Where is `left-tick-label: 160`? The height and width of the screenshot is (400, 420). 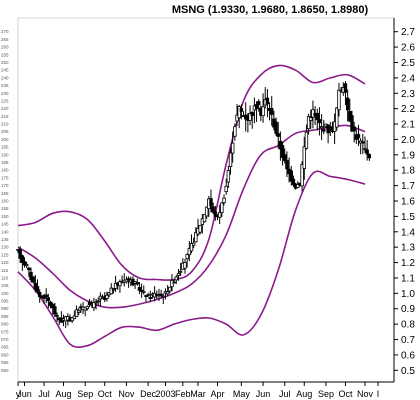 left-tick-label: 160 is located at coordinates (5, 201).